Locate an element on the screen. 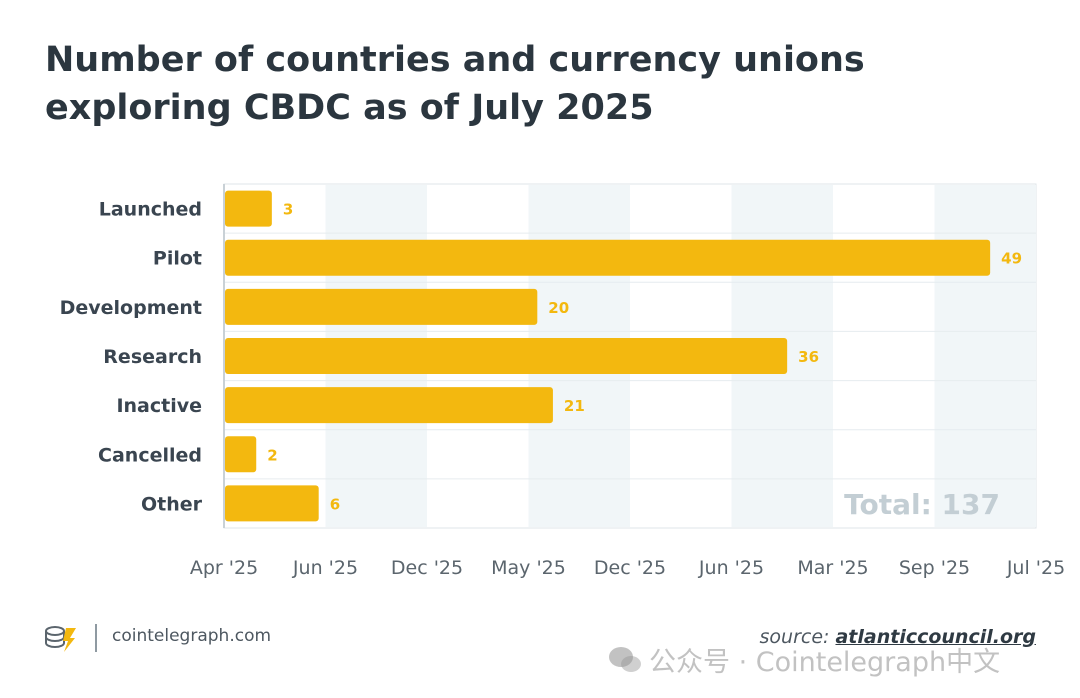 The image size is (1080, 698). watermark: 公众号 · Cointelegraph中文 is located at coordinates (803, 661).